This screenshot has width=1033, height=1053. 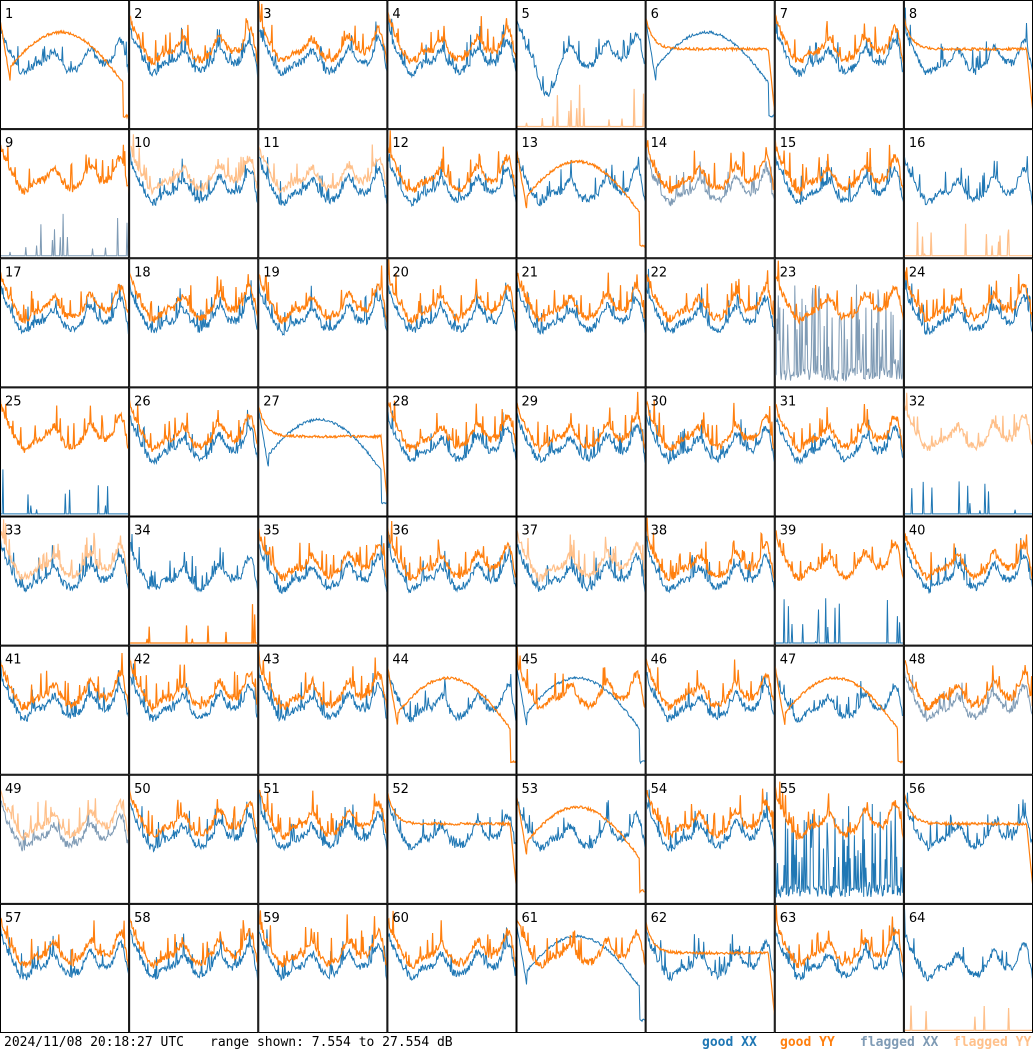 I want to click on panel-17: 17, so click(x=65, y=323).